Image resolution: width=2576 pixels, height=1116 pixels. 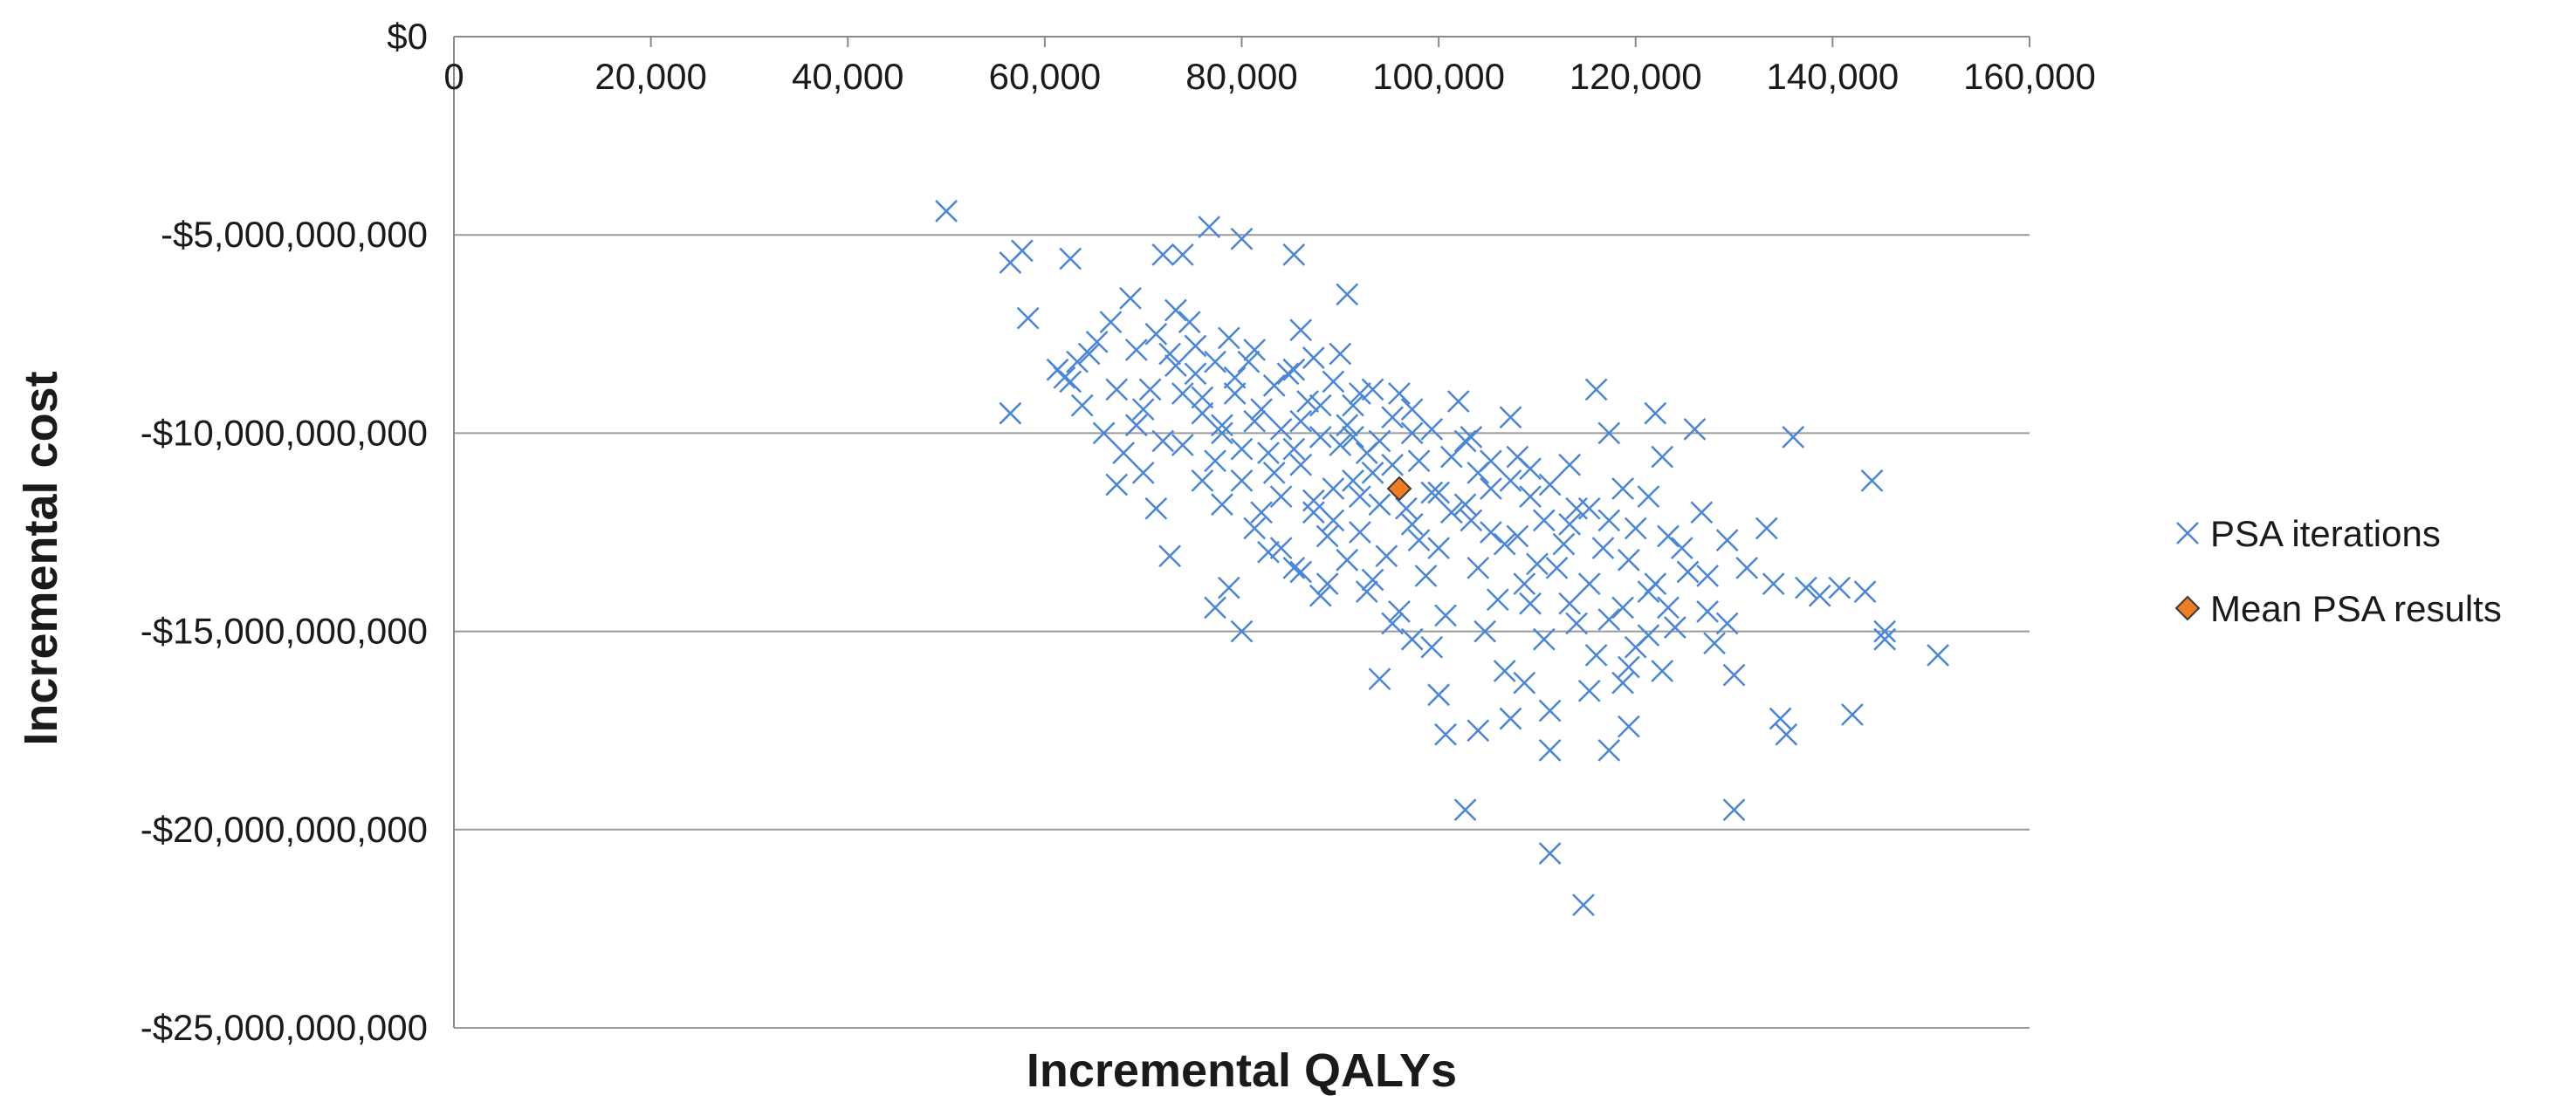 I want to click on x-tick-label: 120,000, so click(x=1636, y=76).